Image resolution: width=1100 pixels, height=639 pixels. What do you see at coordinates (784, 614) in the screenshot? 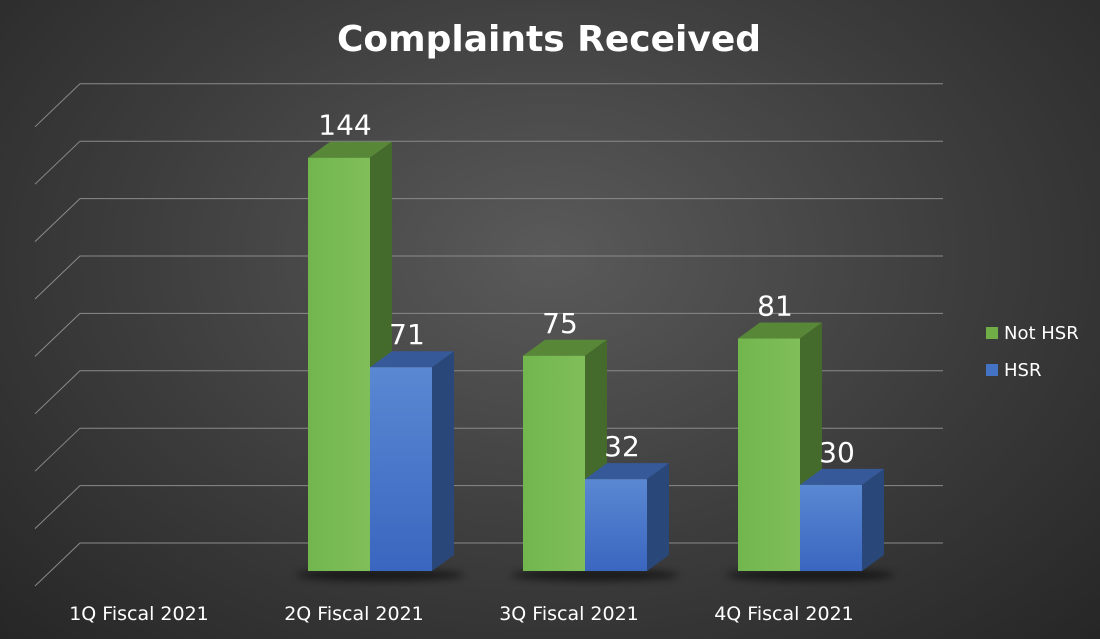
I see `category-label-3: 4Q Fiscal 2021` at bounding box center [784, 614].